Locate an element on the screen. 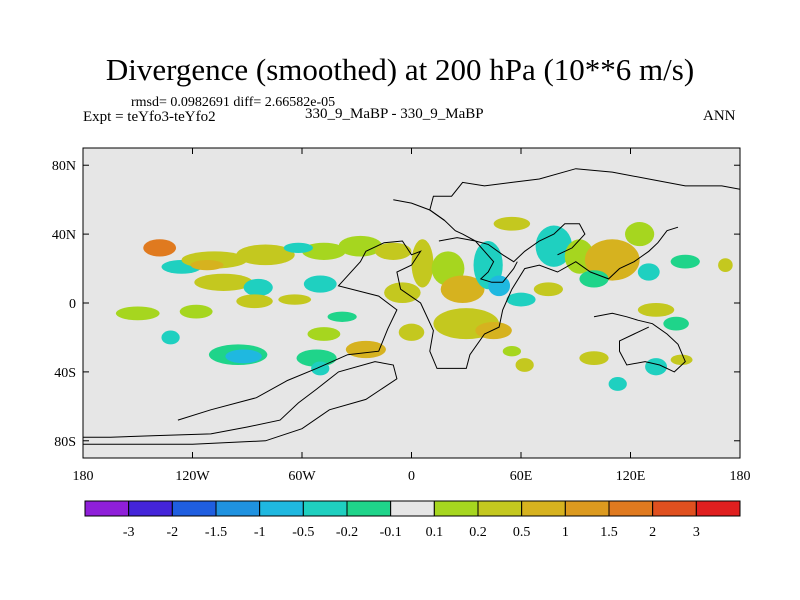 Image resolution: width=800 pixels, height=600 pixels. x-tick-label-6: 180 is located at coordinates (740, 476).